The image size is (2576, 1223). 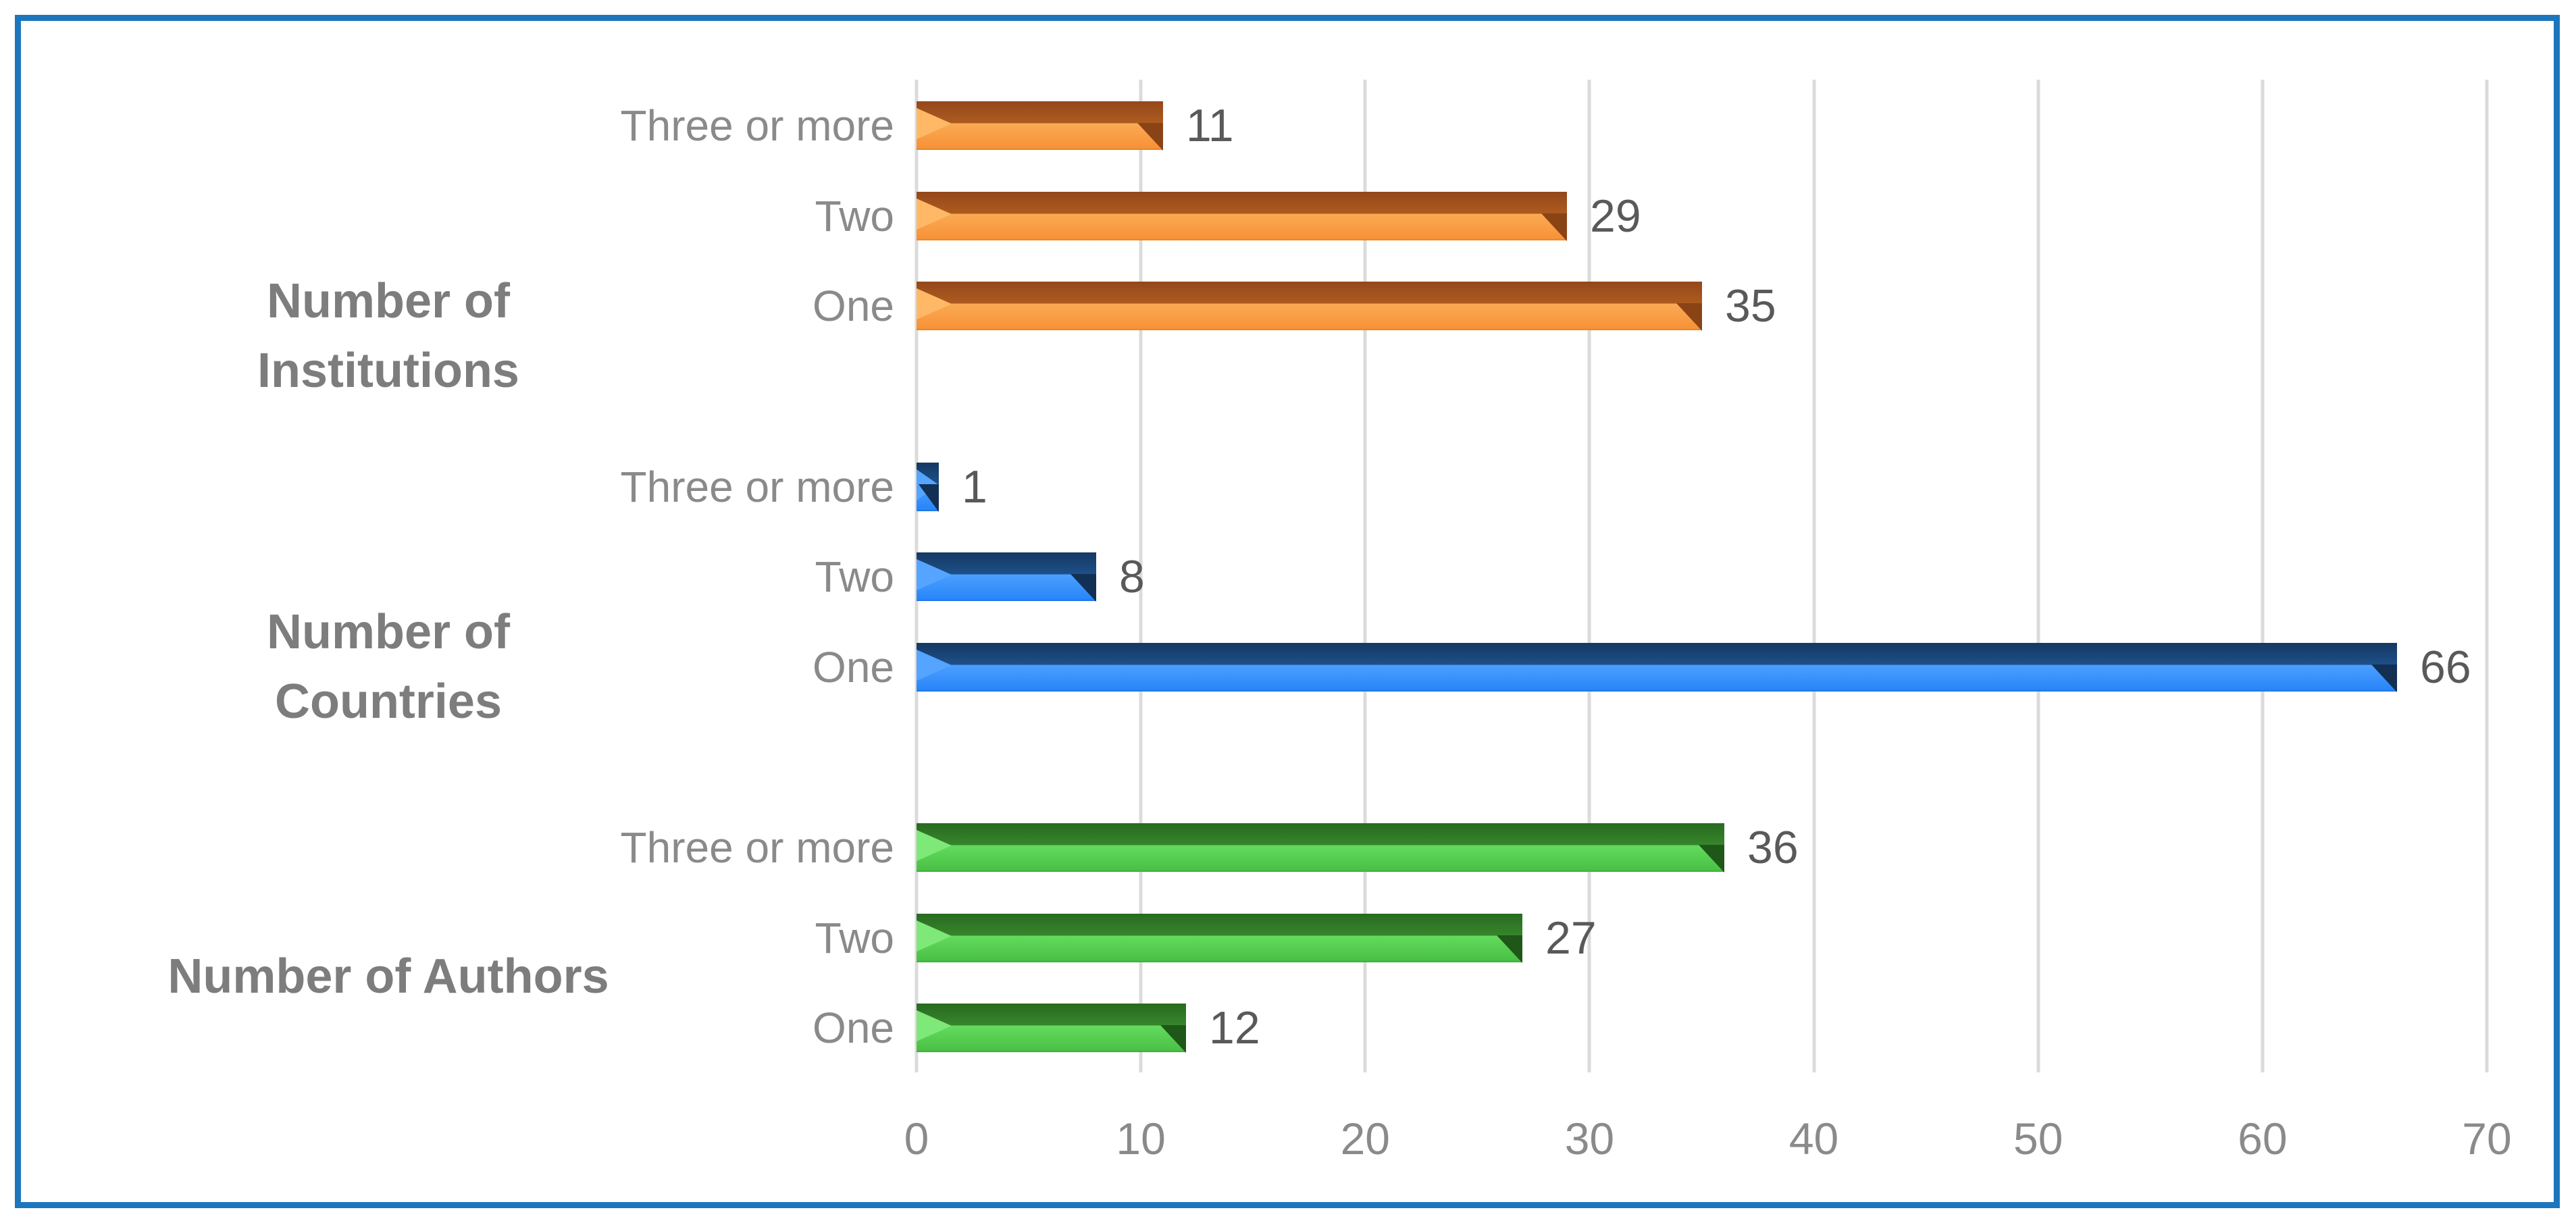 What do you see at coordinates (1320, 848) in the screenshot?
I see `bar-green-three-or-more` at bounding box center [1320, 848].